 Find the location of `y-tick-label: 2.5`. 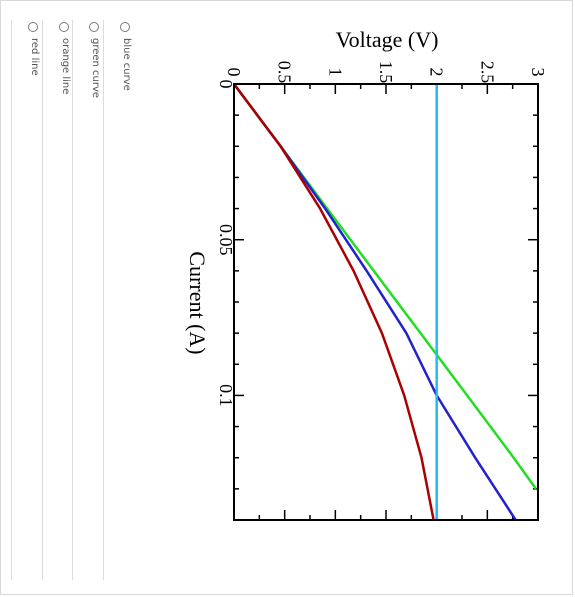

y-tick-label: 2.5 is located at coordinates (487, 72).